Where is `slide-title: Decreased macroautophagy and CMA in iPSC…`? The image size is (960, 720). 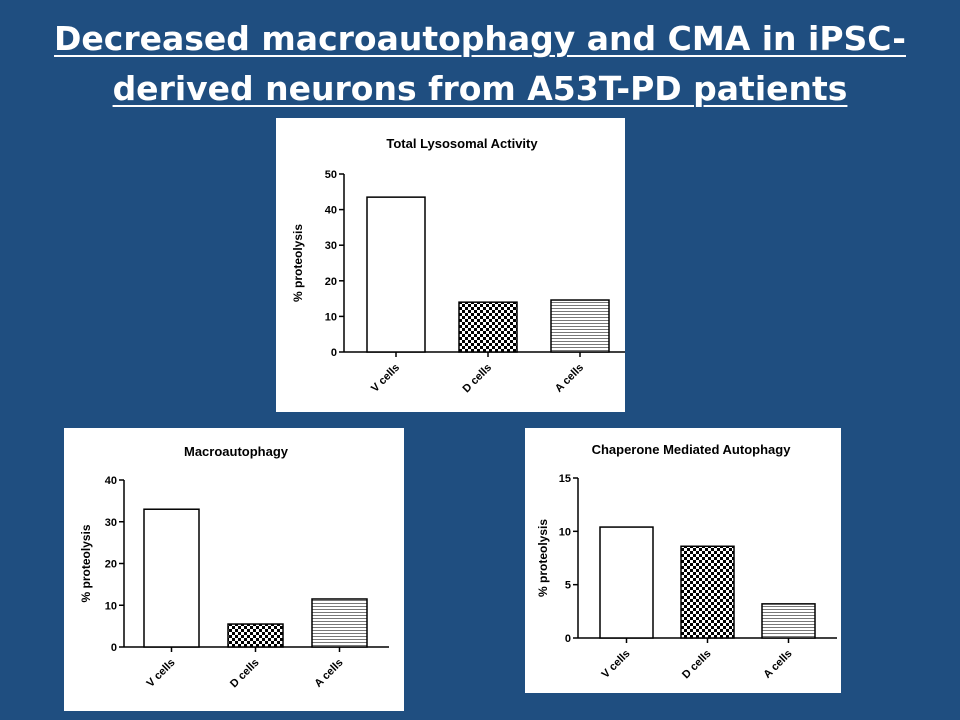 slide-title: Decreased macroautophagy and CMA in iPSC… is located at coordinates (480, 64).